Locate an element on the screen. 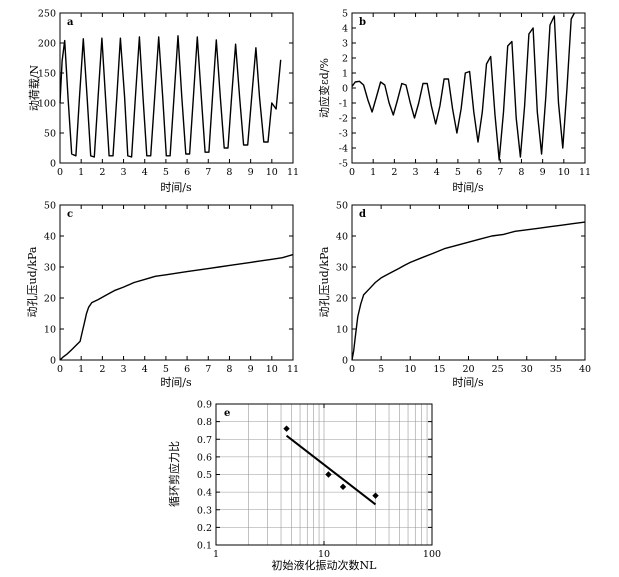 The image size is (619, 577). x-tick-label: 30 is located at coordinates (527, 369).